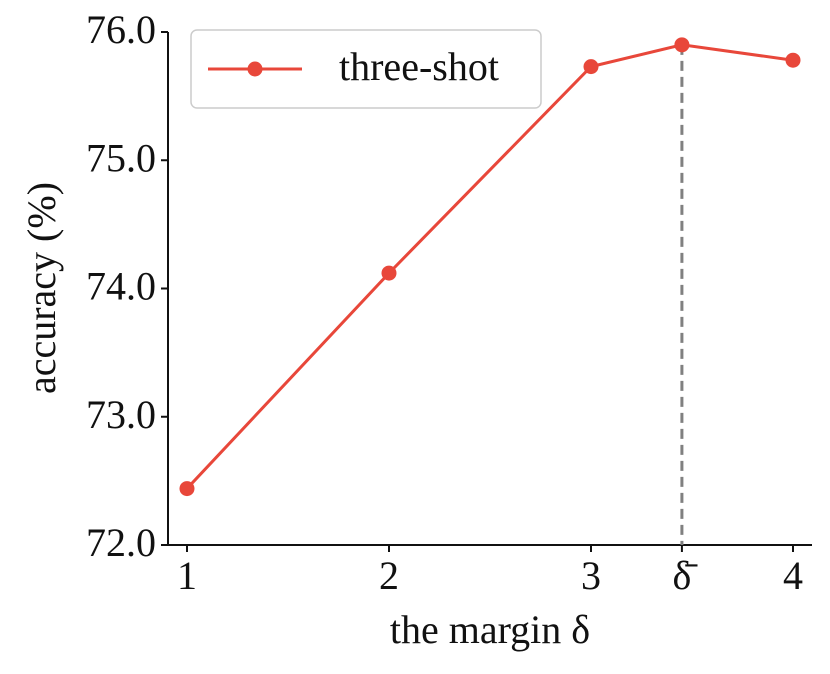 The width and height of the screenshot is (830, 674). I want to click on x-axis-label: the margin δ, so click(490, 629).